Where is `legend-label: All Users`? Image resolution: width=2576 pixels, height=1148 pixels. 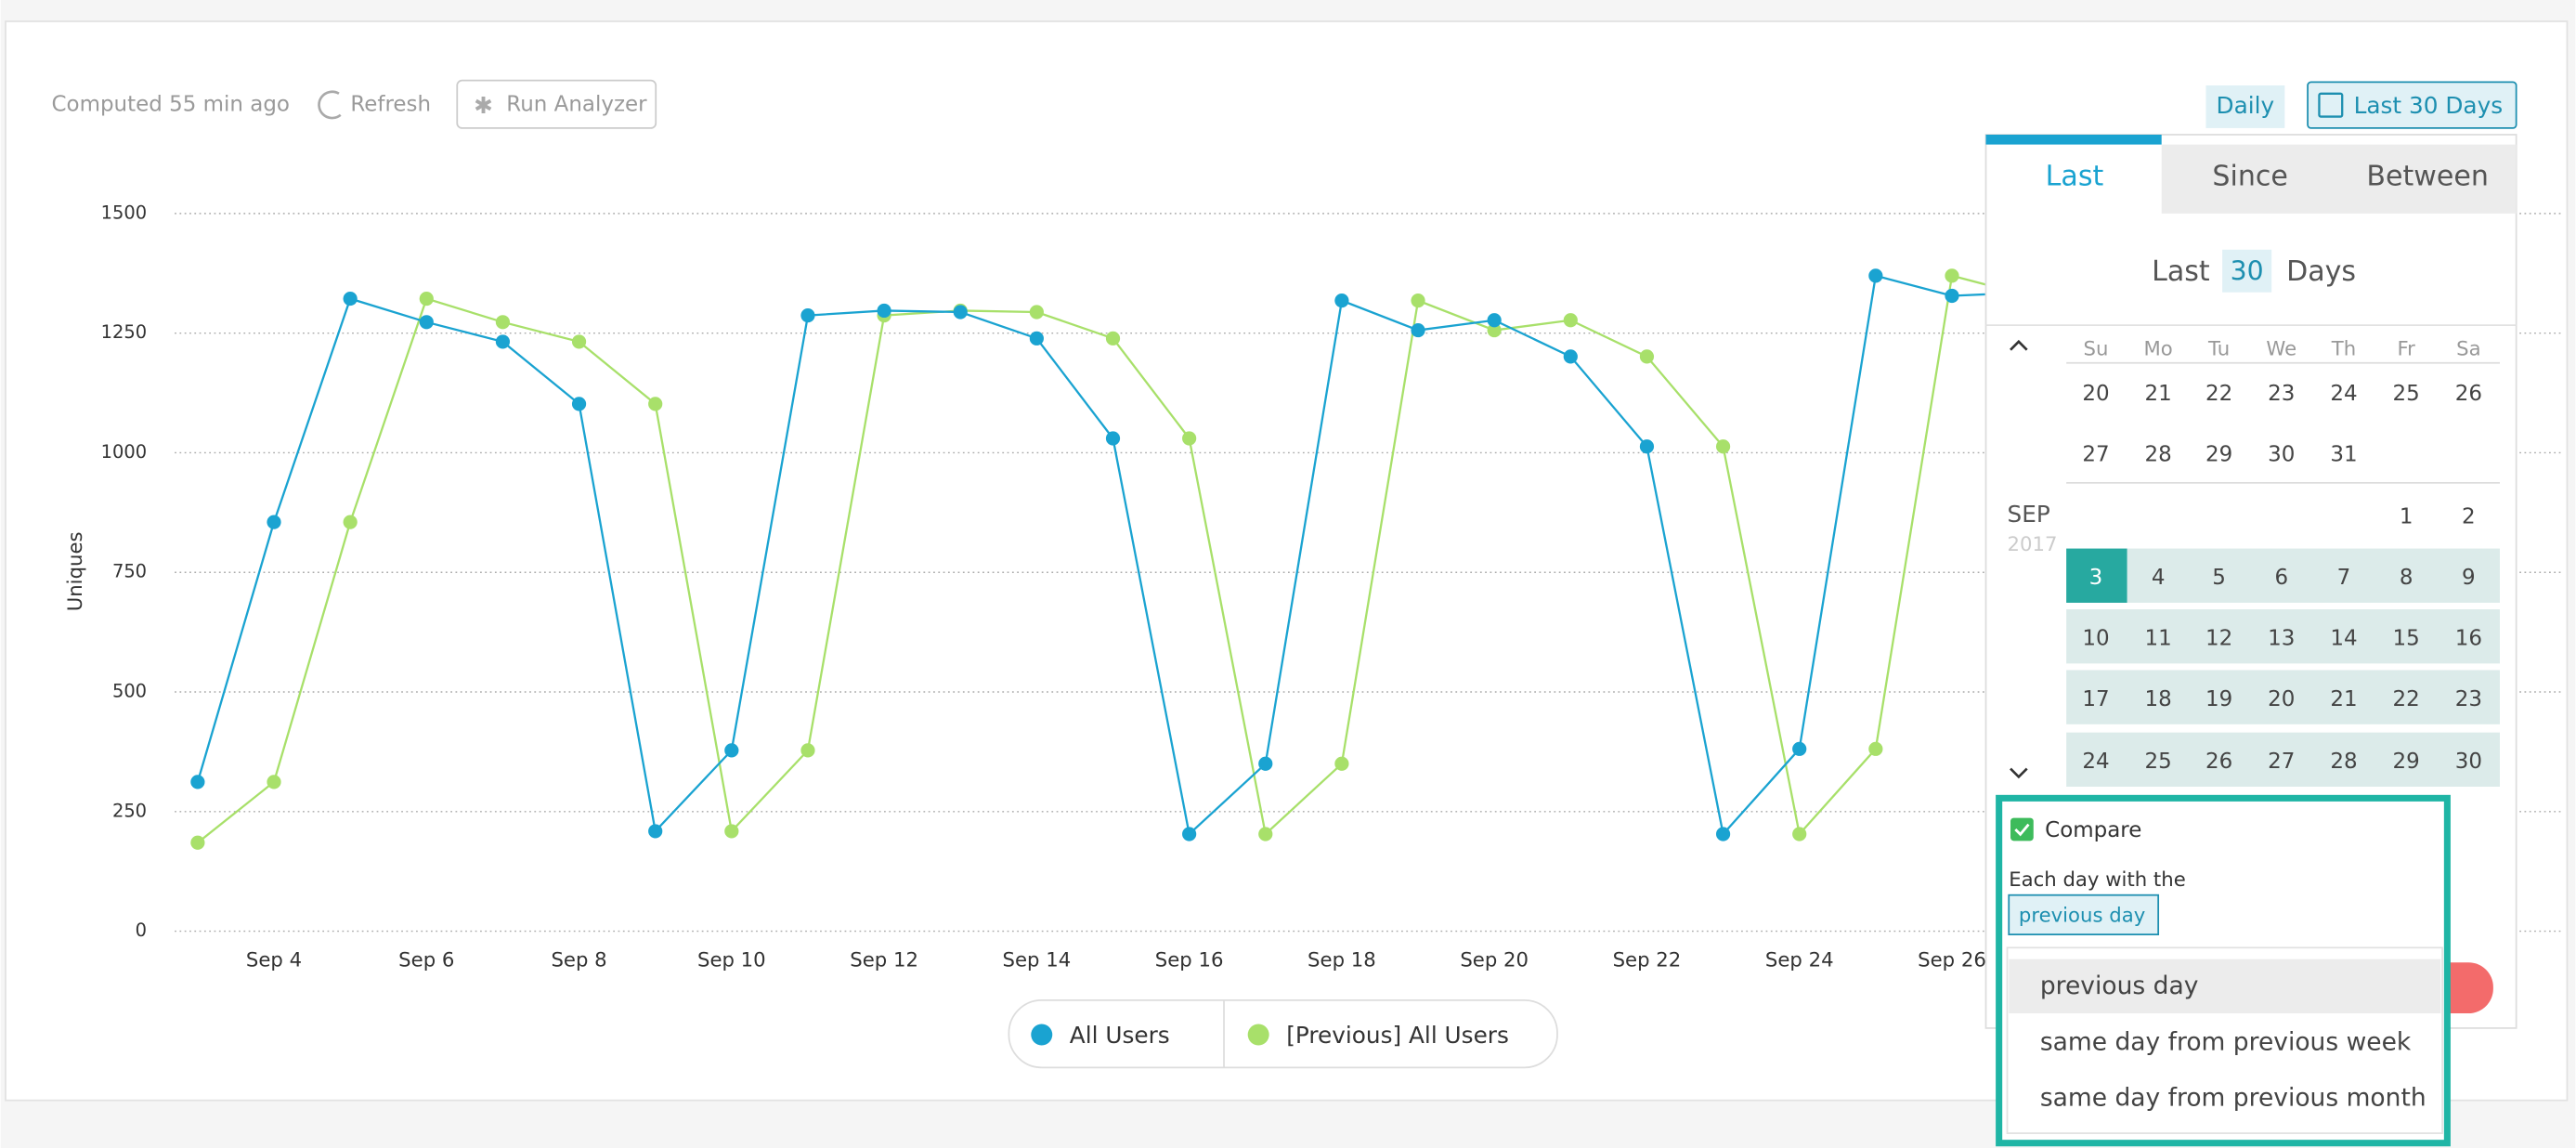 legend-label: All Users is located at coordinates (1120, 1035).